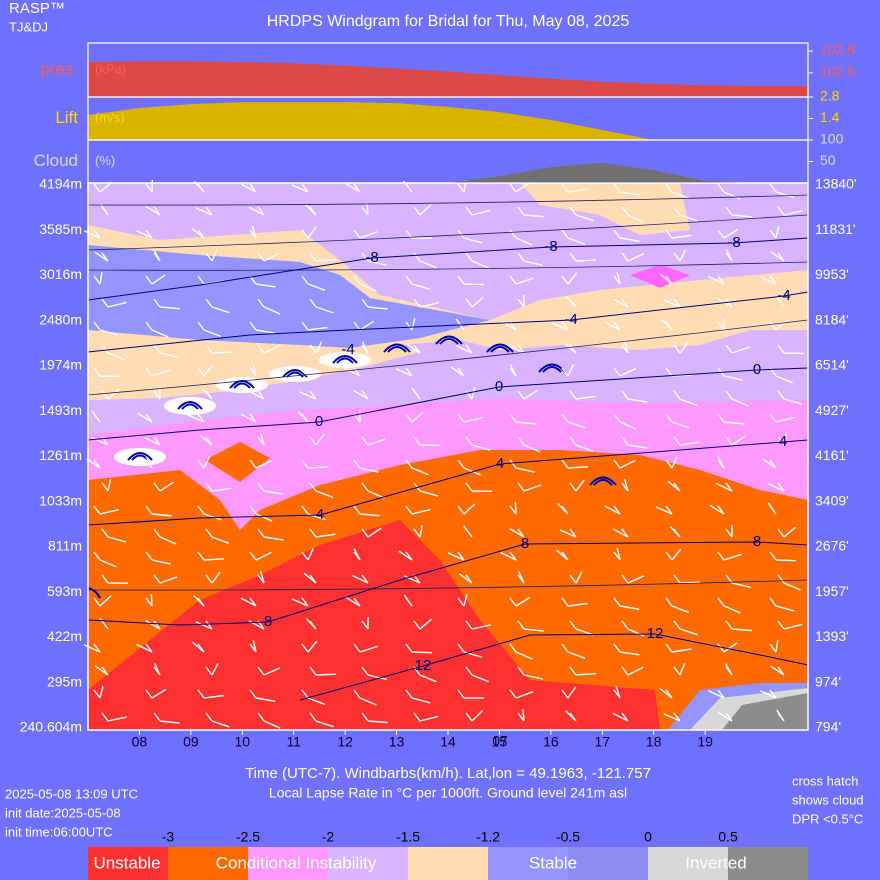 The width and height of the screenshot is (880, 880). Describe the element at coordinates (110, 117) in the screenshot. I see `panel-unit: (m/s)` at that location.